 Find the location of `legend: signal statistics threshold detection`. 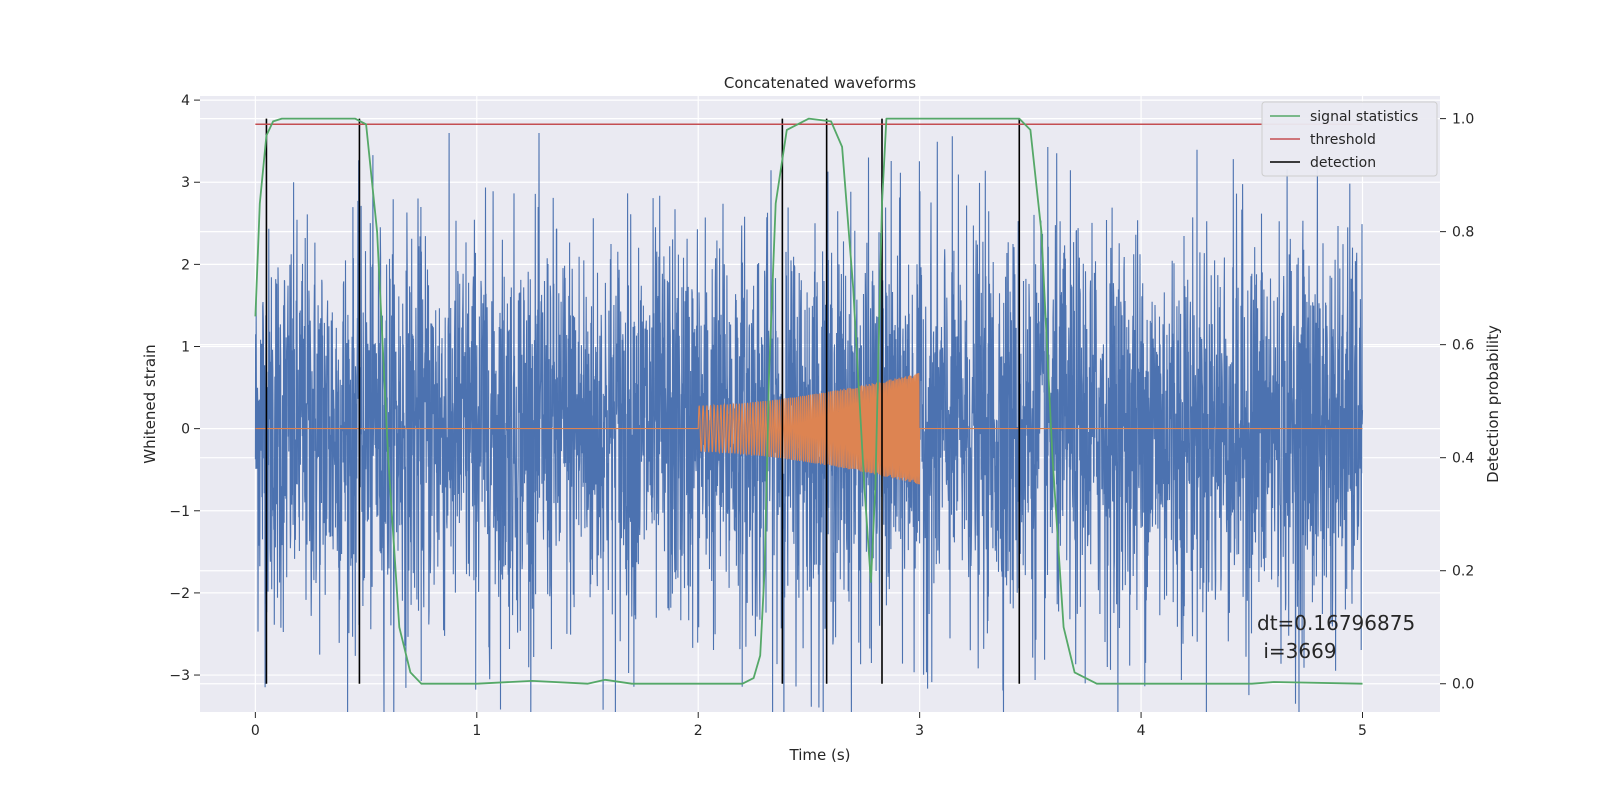

legend: signal statistics threshold detection is located at coordinates (1349, 139).